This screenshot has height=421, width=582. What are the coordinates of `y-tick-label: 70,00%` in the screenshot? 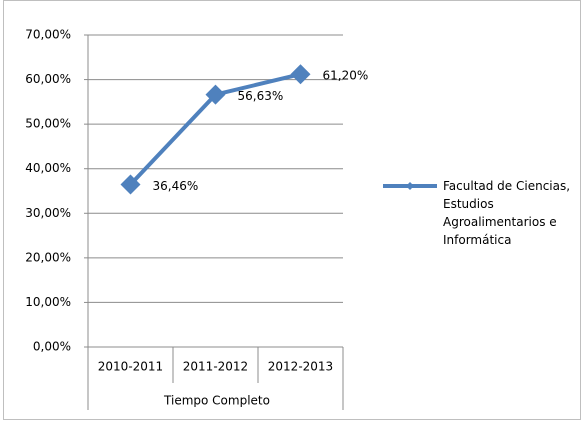 It's located at (48, 35).